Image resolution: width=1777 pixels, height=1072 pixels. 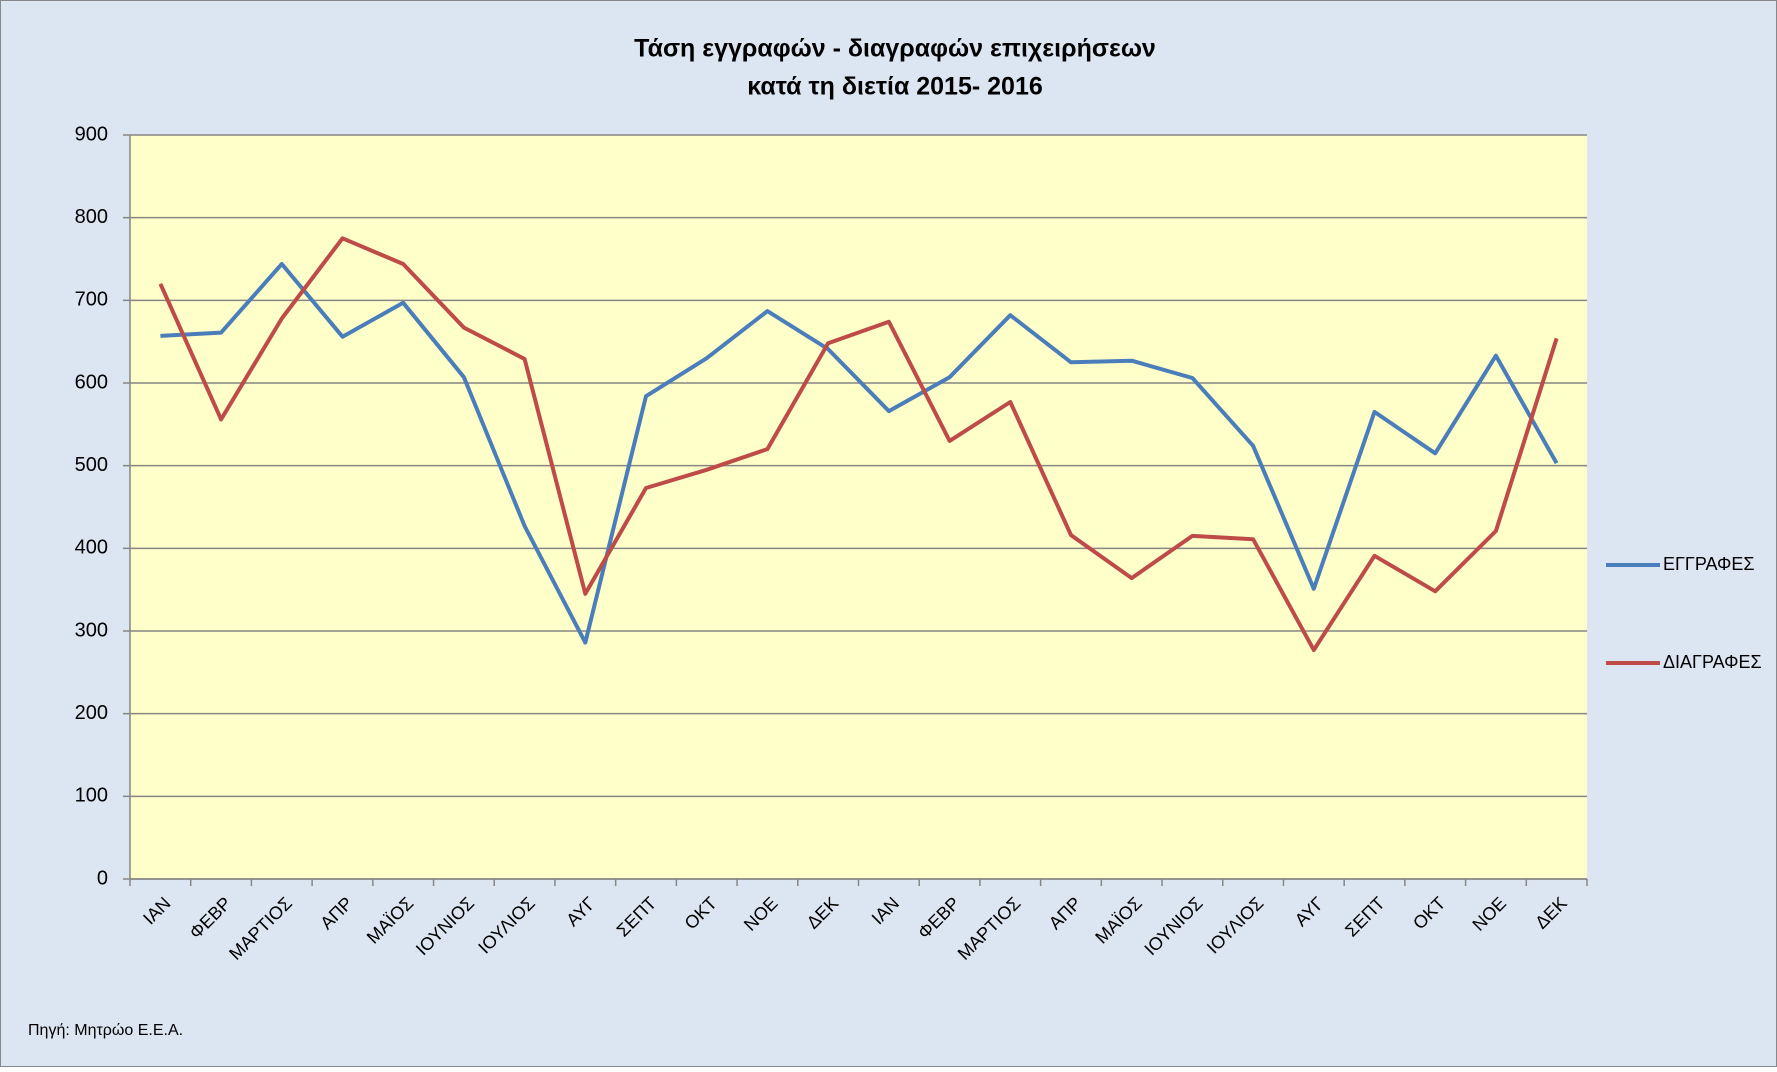 I want to click on chart-title: Τάση εγγραφών - διαγραφών επιχειρήσεων, so click(x=895, y=49).